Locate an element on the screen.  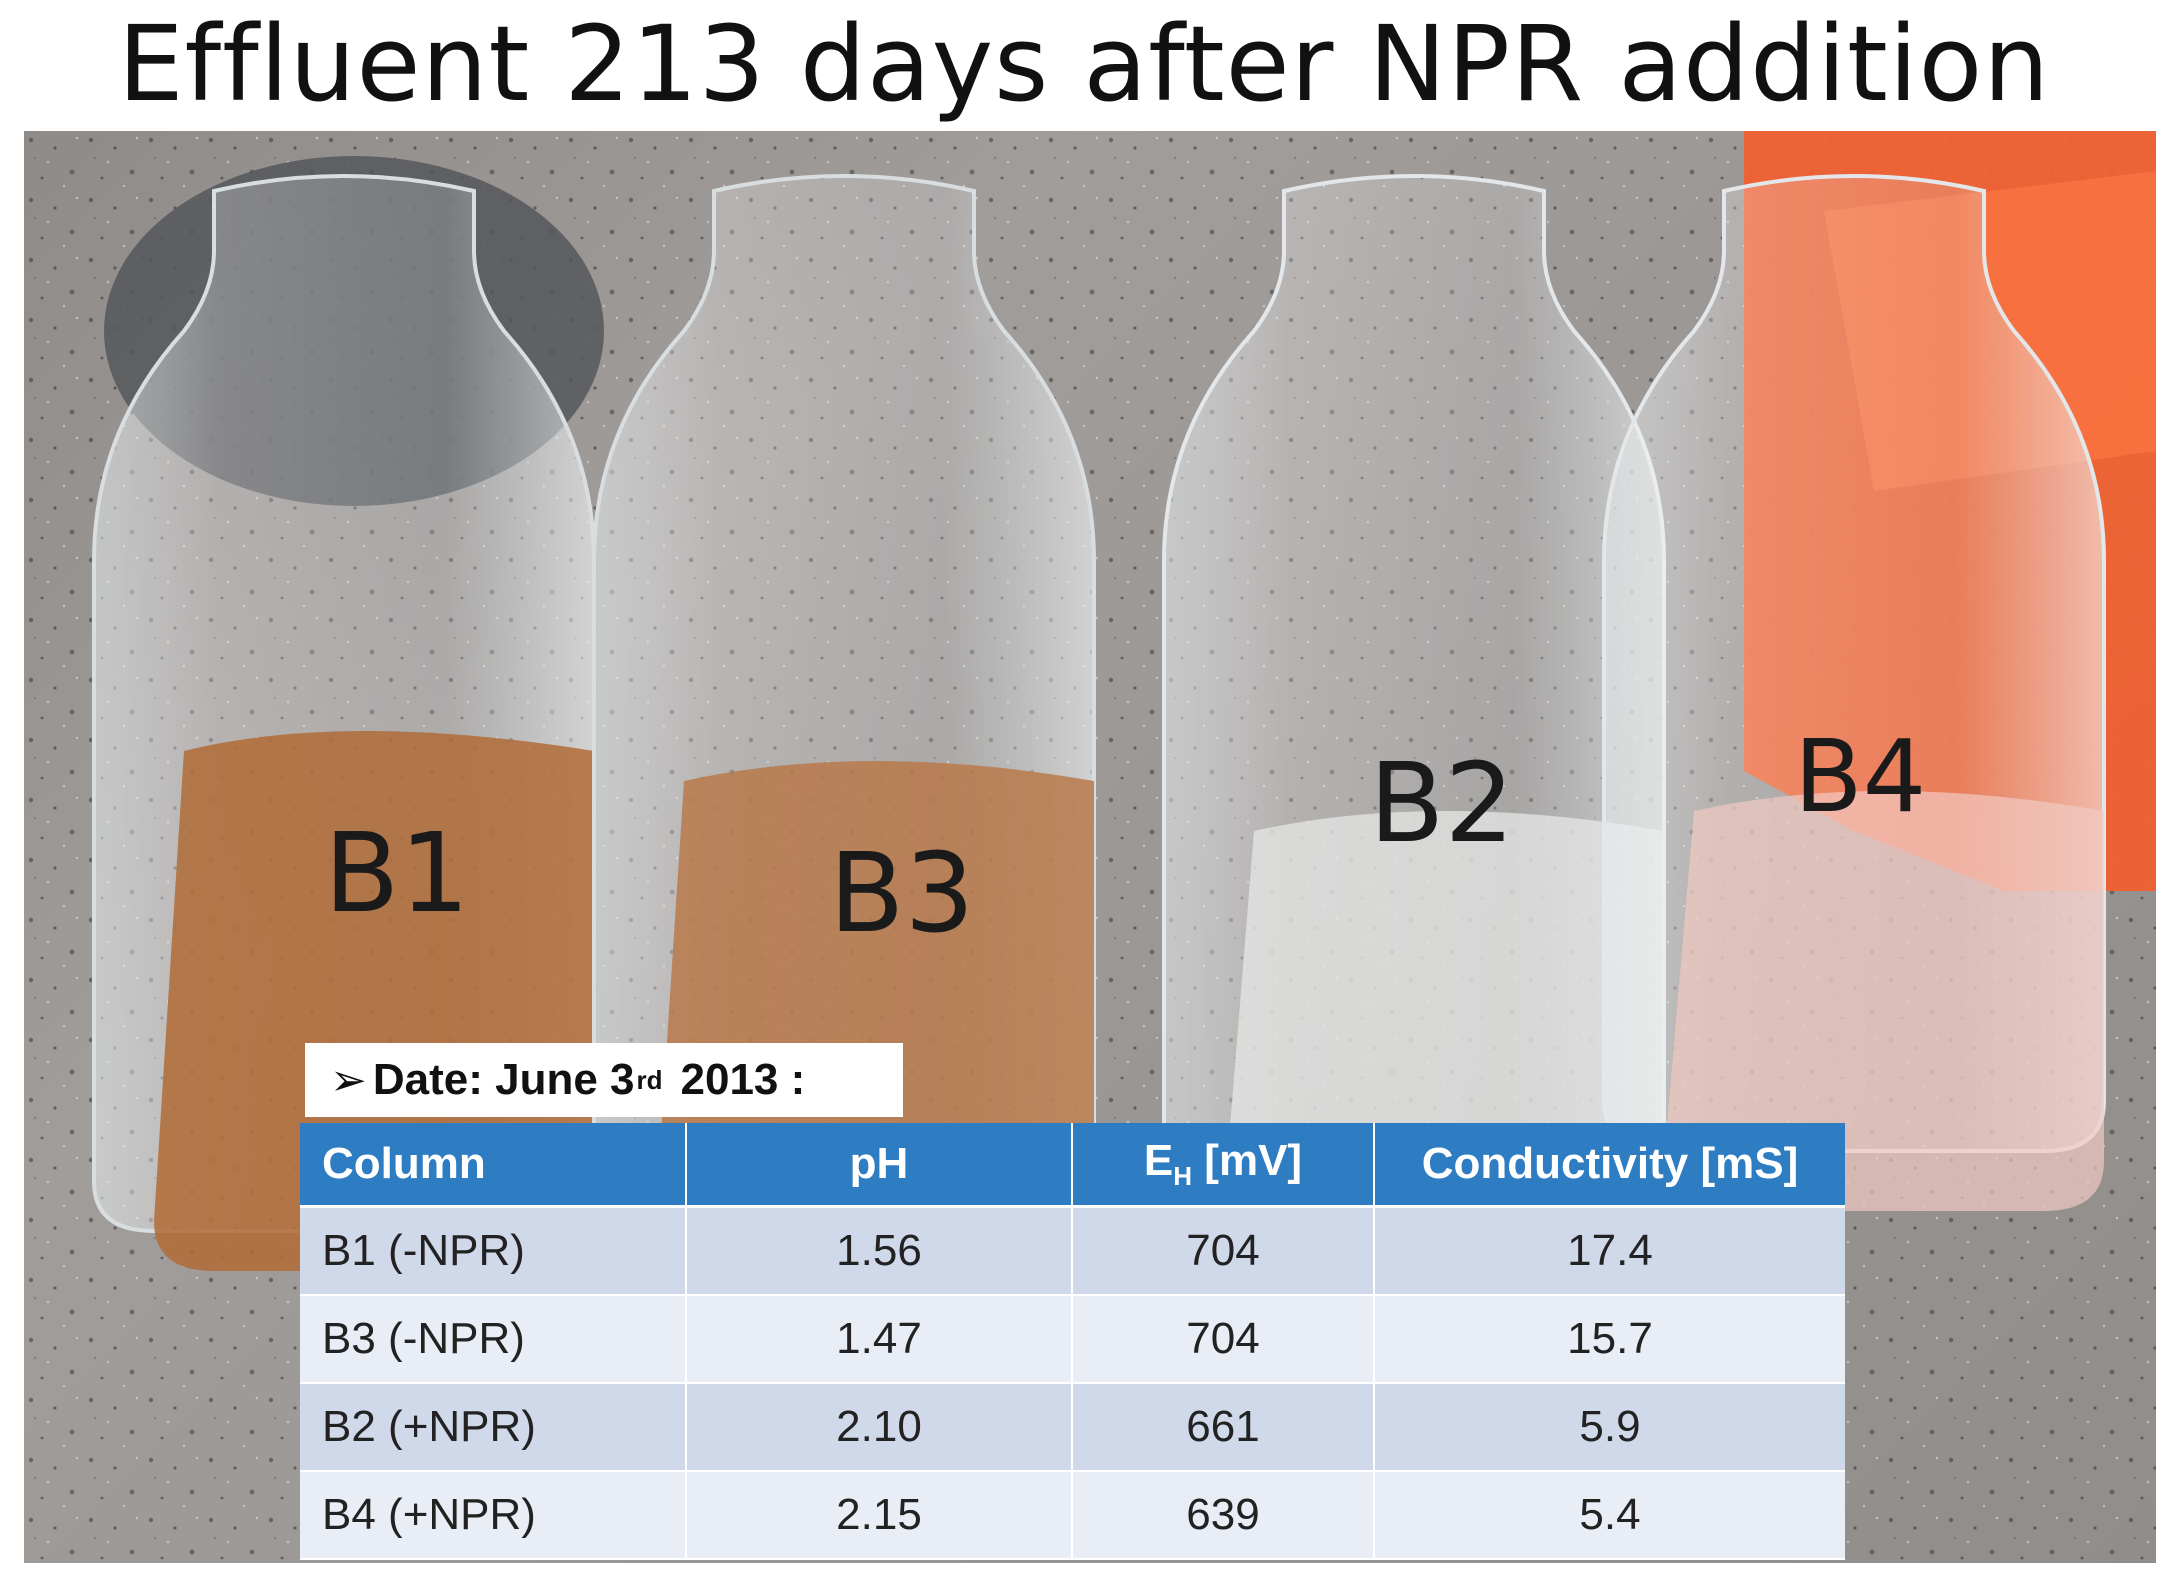
bottle-label-b1: B1 is located at coordinates (396, 873).